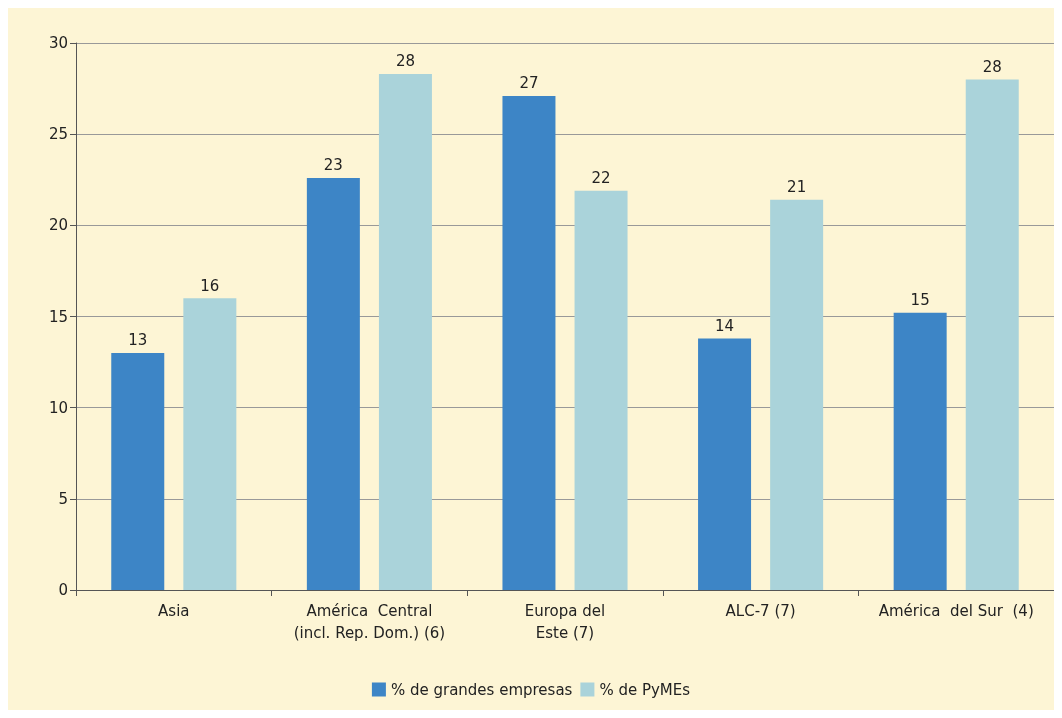 The image size is (1062, 718). I want to click on x-tick-label: Europa del Este (7), so click(565, 622).